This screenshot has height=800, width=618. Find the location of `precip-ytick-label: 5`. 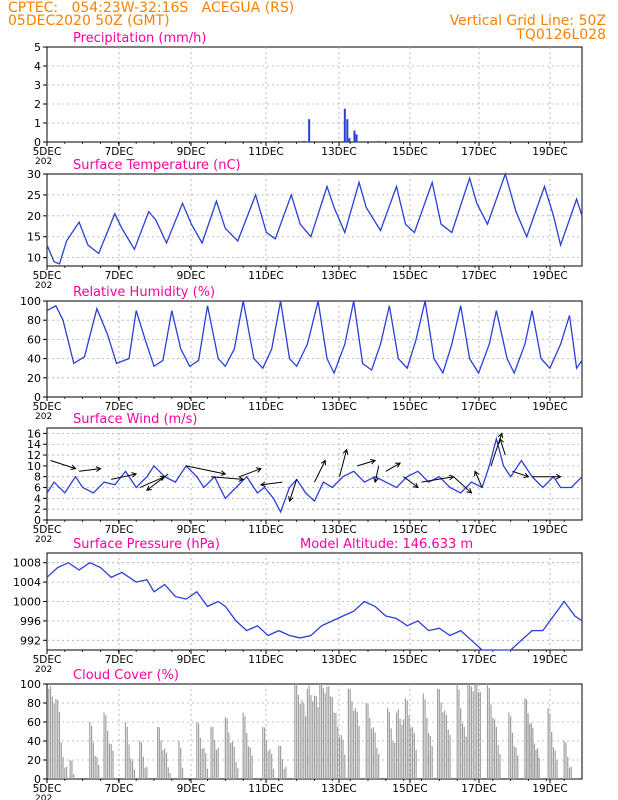

precip-ytick-label: 5 is located at coordinates (37, 47).